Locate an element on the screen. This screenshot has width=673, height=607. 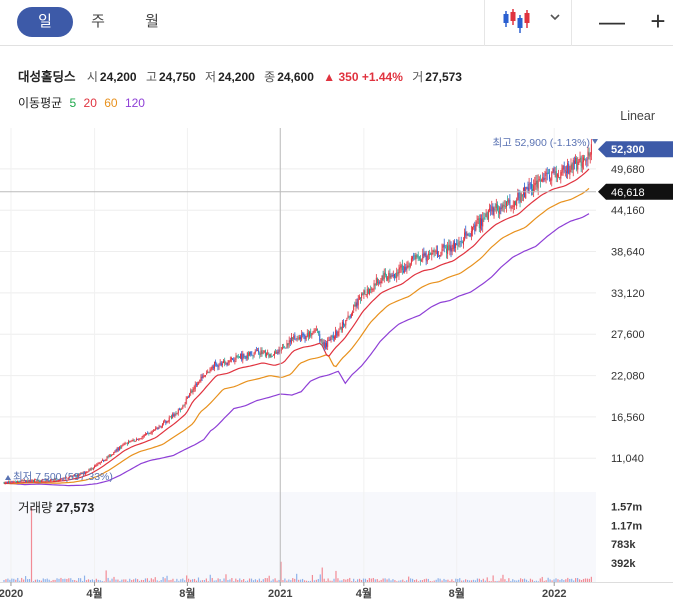
zoom-in-button: + is located at coordinates (658, 21).